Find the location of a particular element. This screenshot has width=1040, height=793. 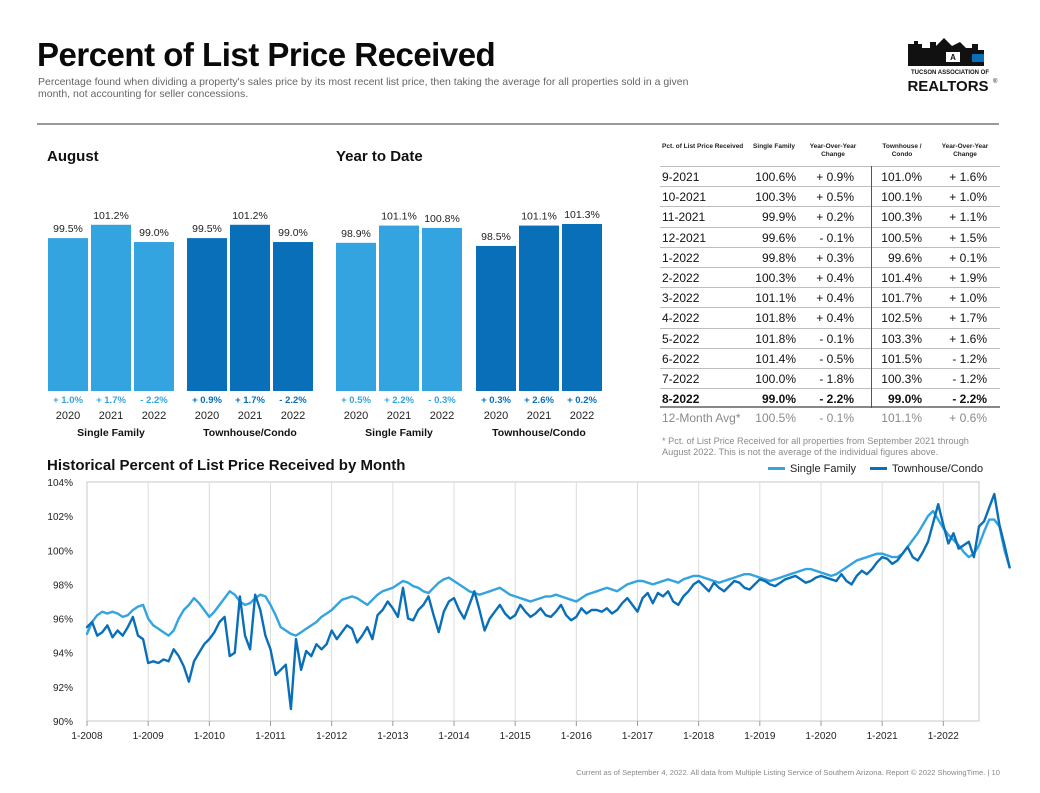

table-cell: 100.6% is located at coordinates (775, 177).